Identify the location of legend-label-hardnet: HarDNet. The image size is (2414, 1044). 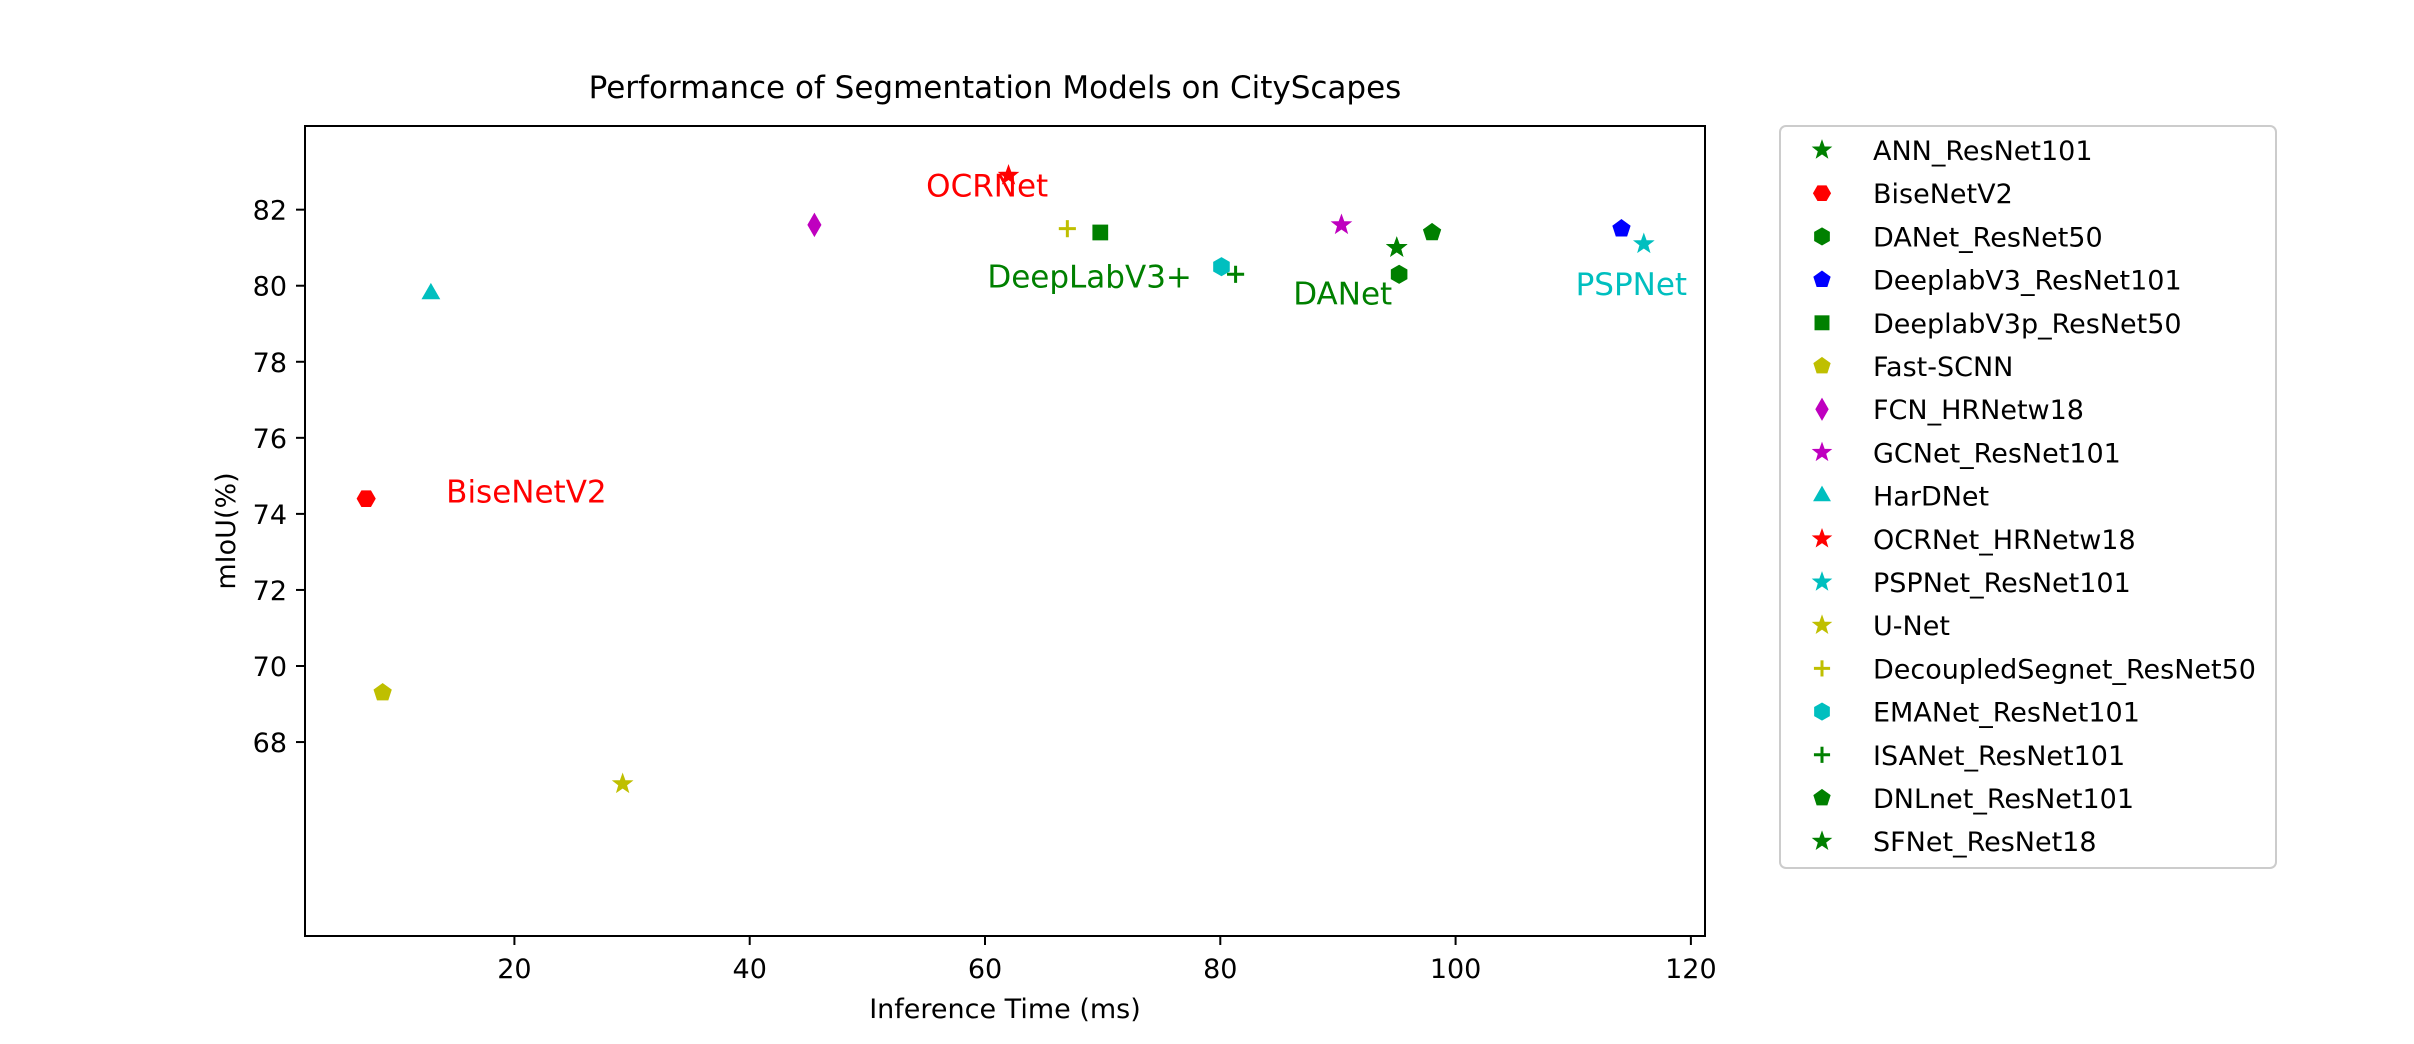
(1931, 497).